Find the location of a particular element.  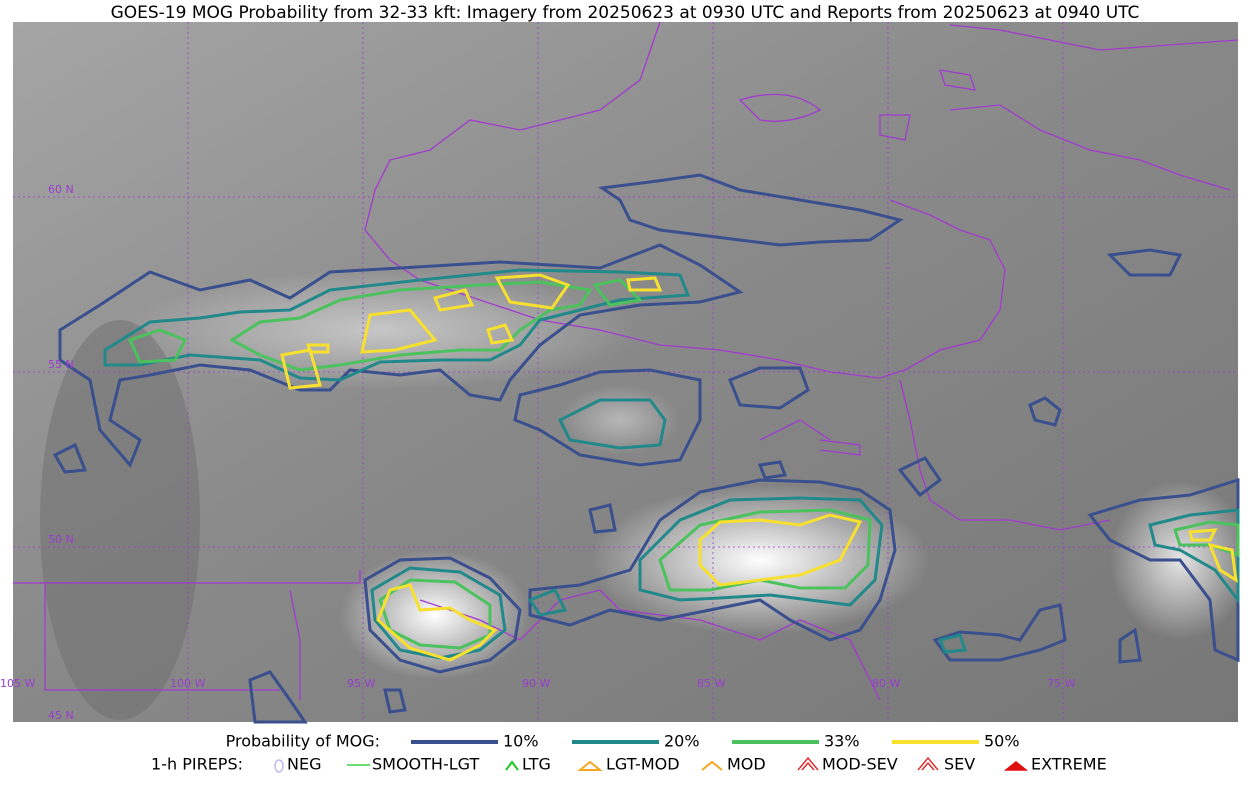

legend-item: LTG is located at coordinates (536, 764).